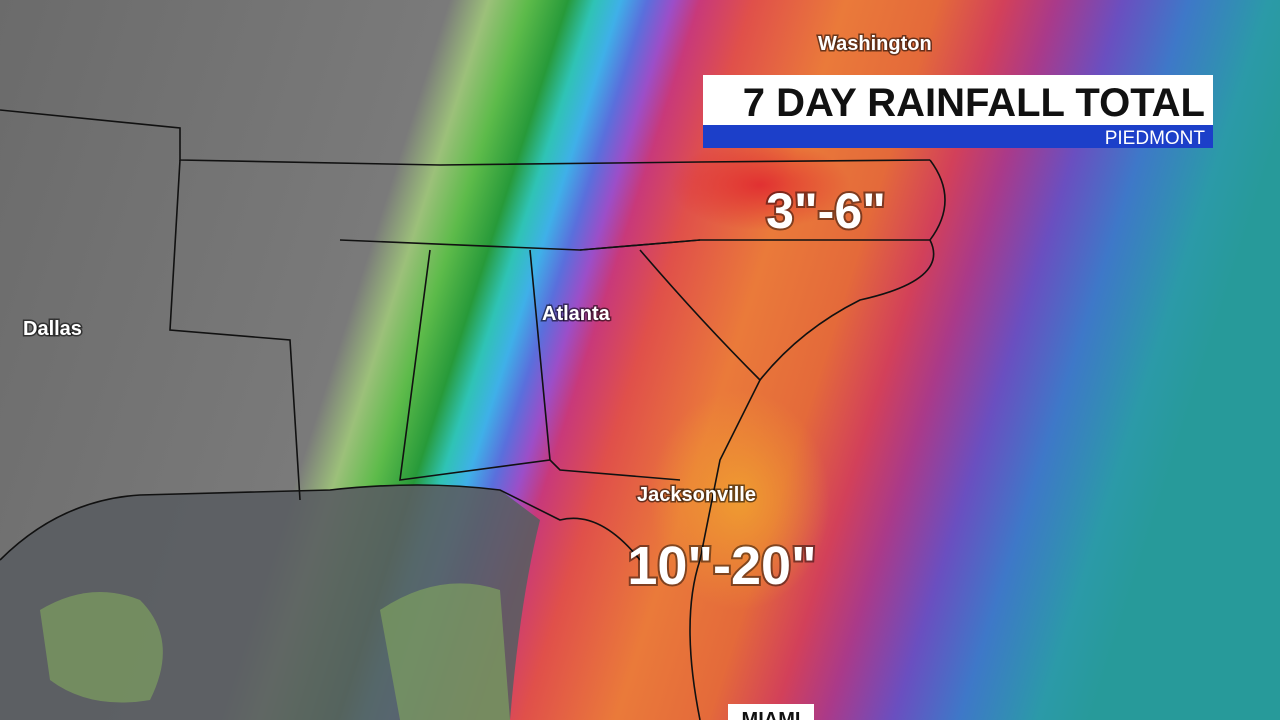 Image resolution: width=1280 pixels, height=720 pixels. I want to click on title-banner: 7 DAY RAINFALL TOTAL PIEDMONT, so click(958, 112).